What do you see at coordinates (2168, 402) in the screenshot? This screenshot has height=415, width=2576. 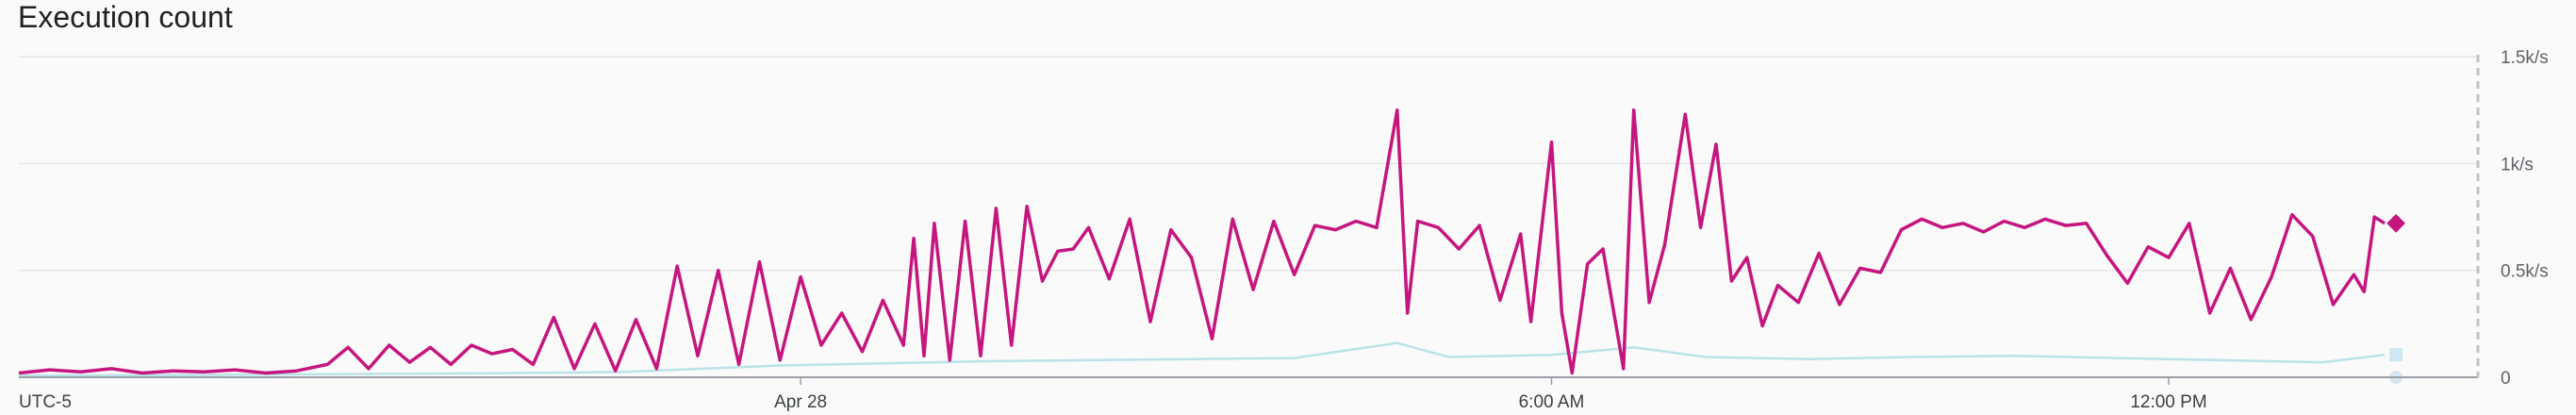 I see `x-tick-label: 12:00 PM` at bounding box center [2168, 402].